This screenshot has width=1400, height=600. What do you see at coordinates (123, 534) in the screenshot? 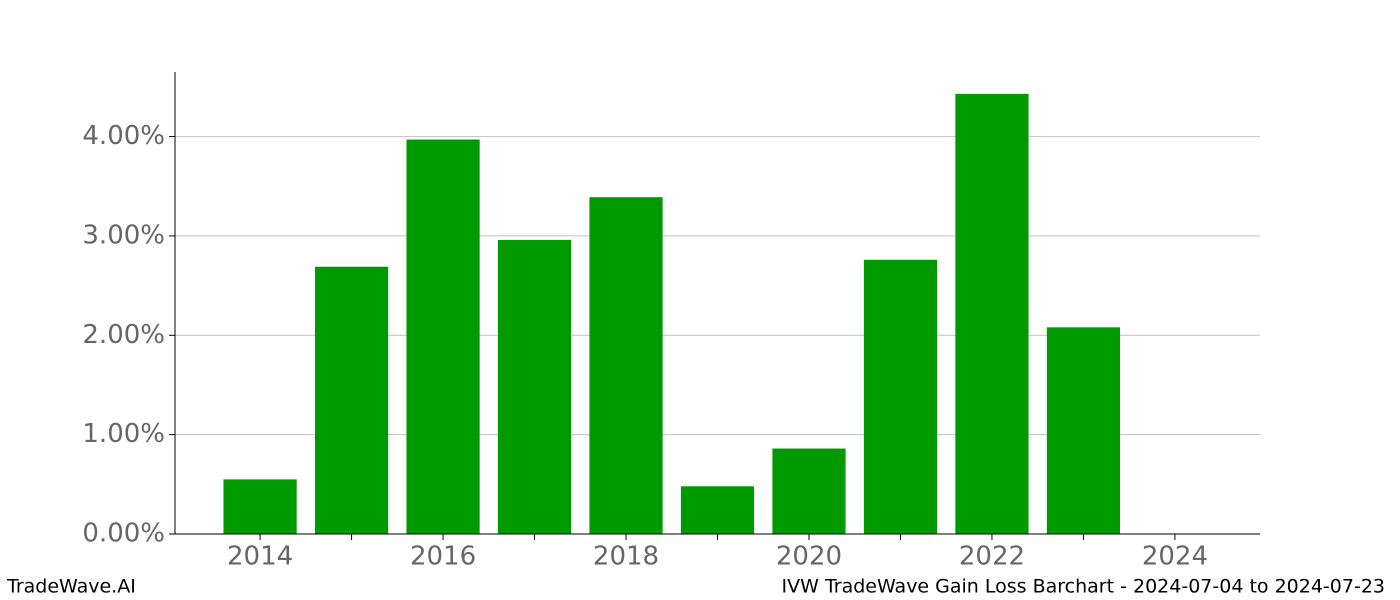
I see `y-tick-label: 0.00%` at bounding box center [123, 534].